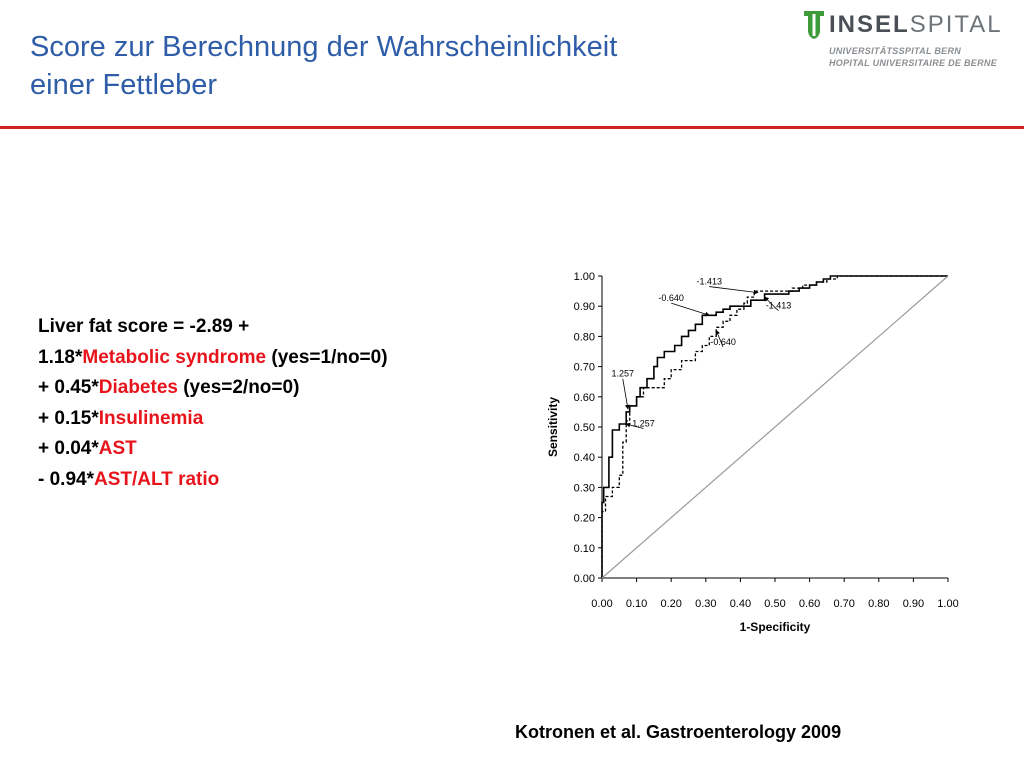 The height and width of the screenshot is (768, 1024). I want to click on y-tick-label: 1.00, so click(584, 277).